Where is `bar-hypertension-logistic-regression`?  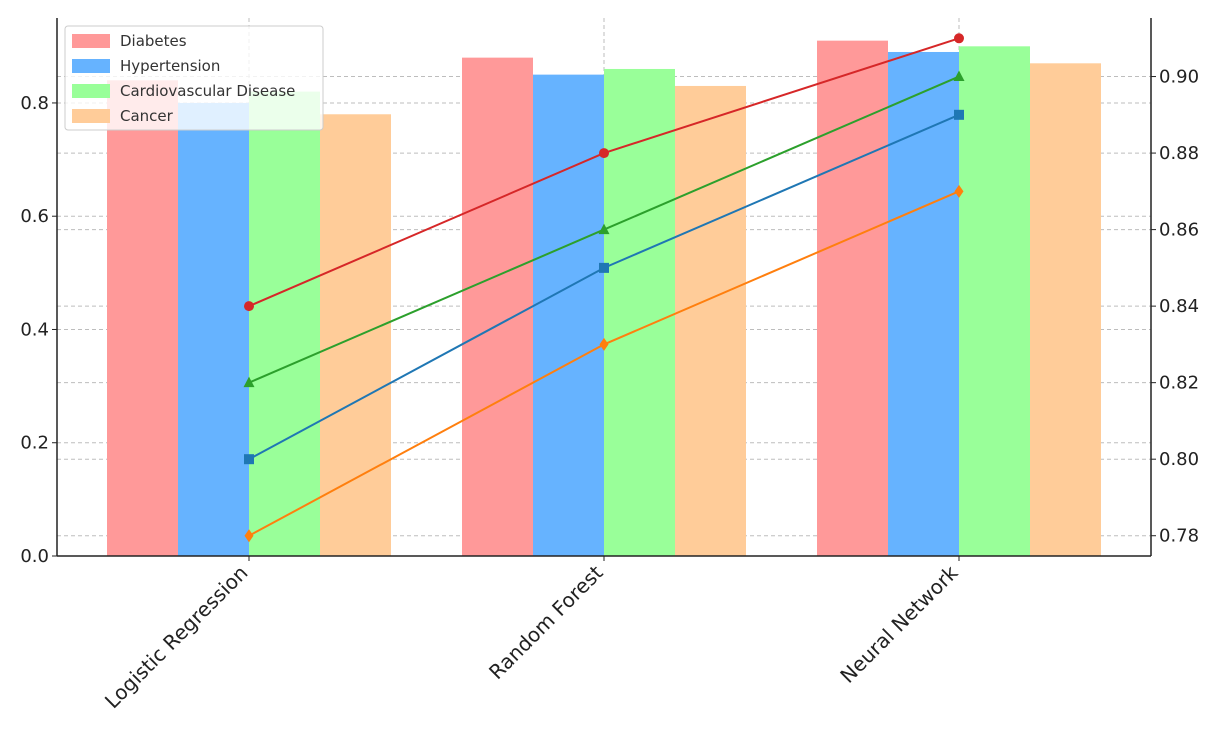
bar-hypertension-logistic-regression is located at coordinates (213, 329).